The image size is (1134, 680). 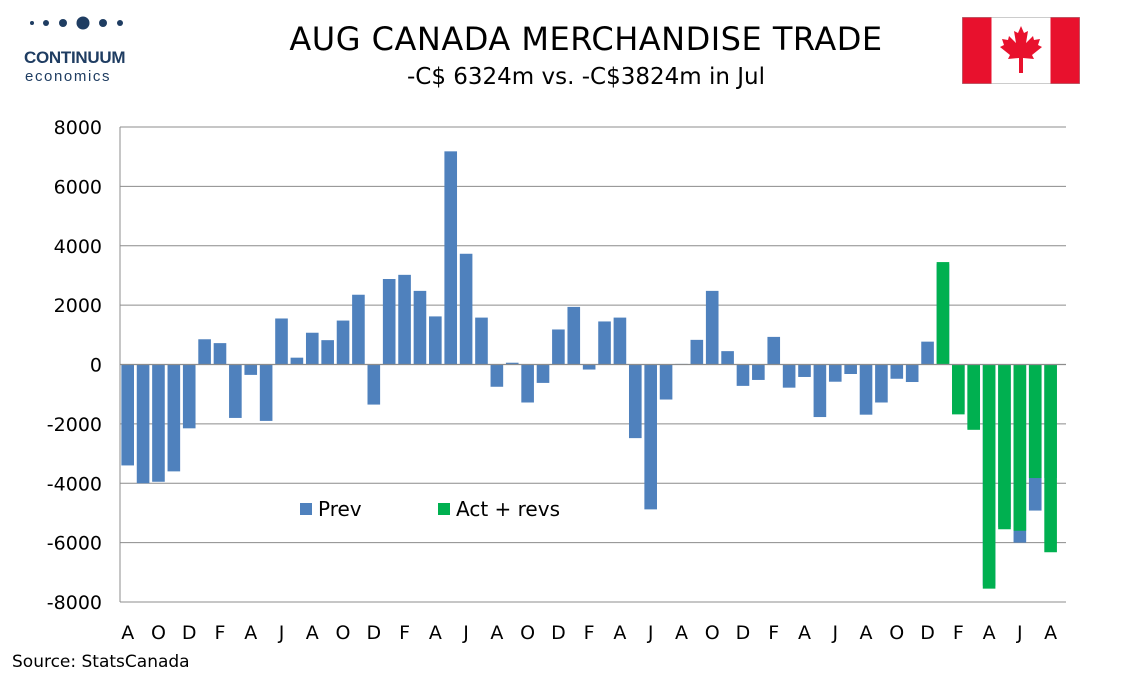 I want to click on y-tick-label: 4000, so click(x=78, y=247).